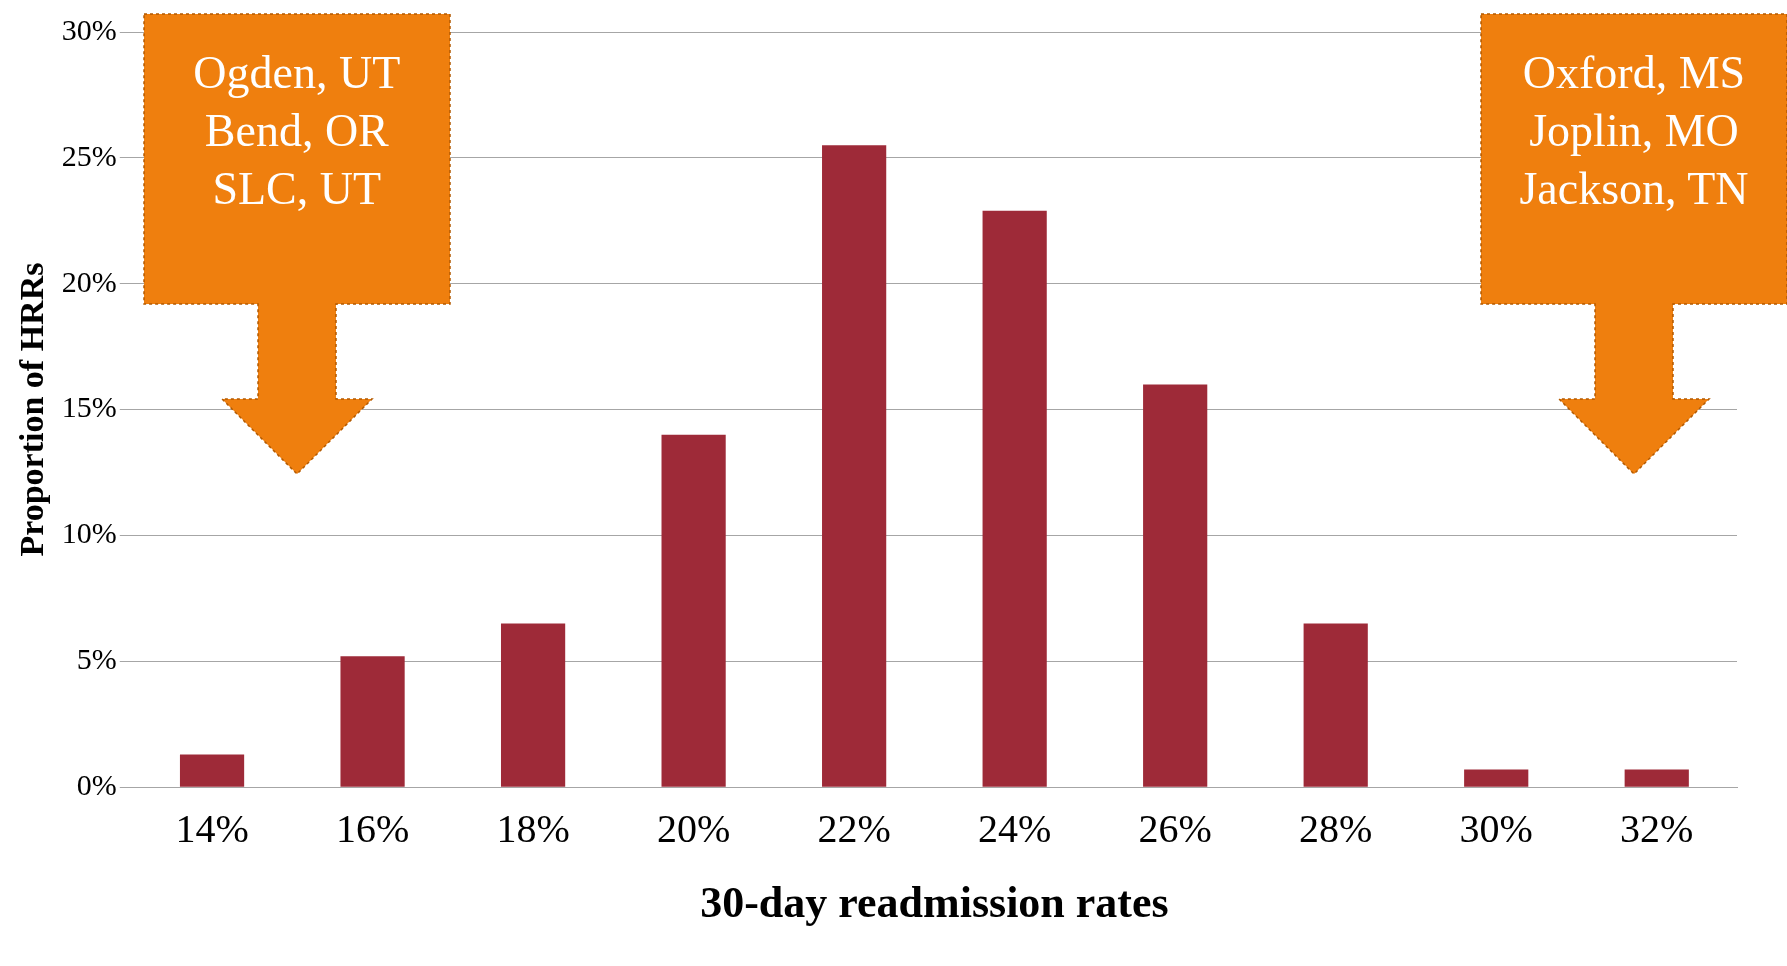 This screenshot has height=966, width=1787. What do you see at coordinates (1634, 245) in the screenshot?
I see `callout-arrow: Oxford, MS Joplin, MO Jackson, TN` at bounding box center [1634, 245].